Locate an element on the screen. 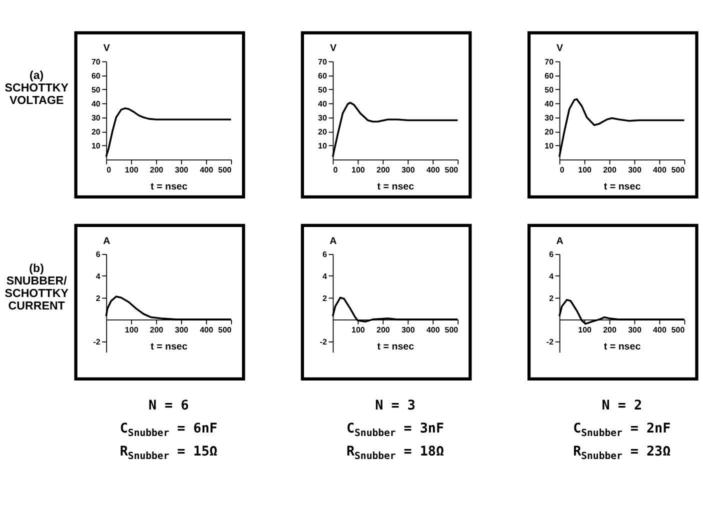 This screenshot has width=703, height=525. text: N = 2 is located at coordinates (622, 406).